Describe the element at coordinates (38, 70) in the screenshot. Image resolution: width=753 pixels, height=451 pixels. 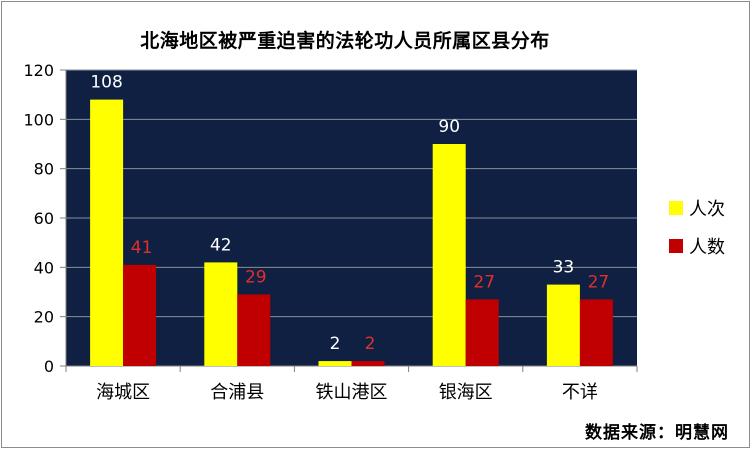
I see `y-tick-label: 120` at that location.